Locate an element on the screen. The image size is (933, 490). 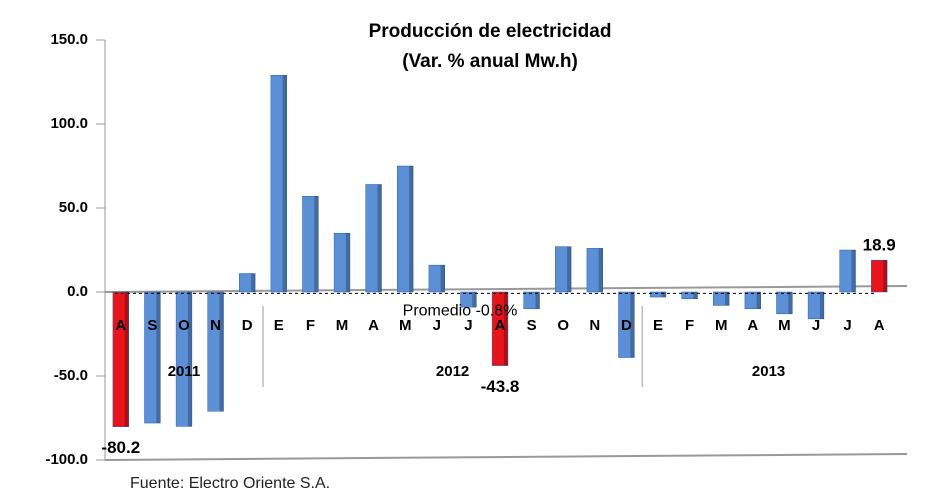
y-tick-label: -50.0 is located at coordinates (71, 375).